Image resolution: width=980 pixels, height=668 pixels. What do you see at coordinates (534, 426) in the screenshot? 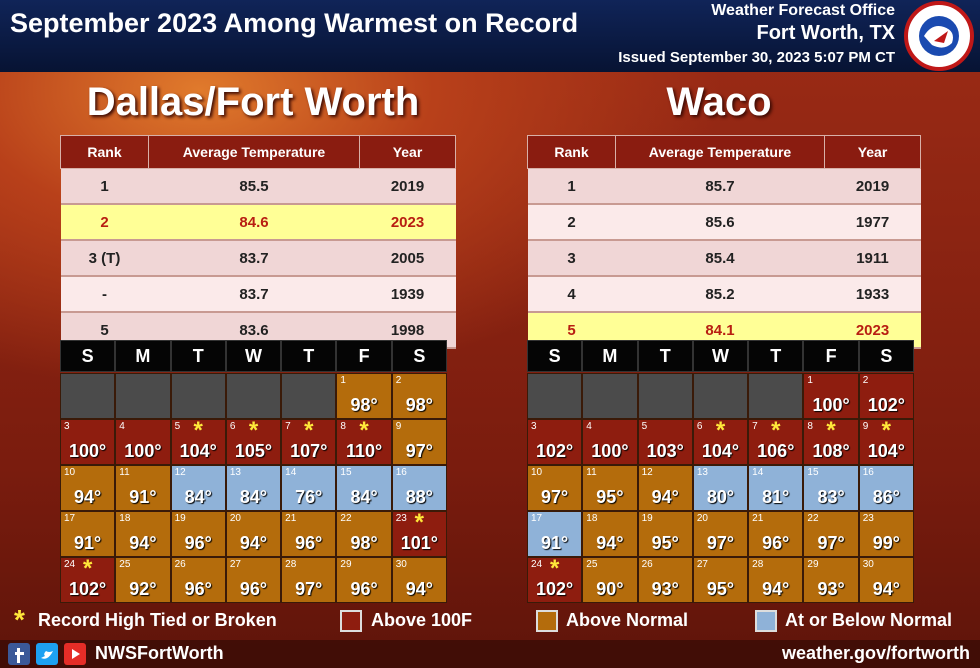
I see `day-number: 3` at bounding box center [534, 426].